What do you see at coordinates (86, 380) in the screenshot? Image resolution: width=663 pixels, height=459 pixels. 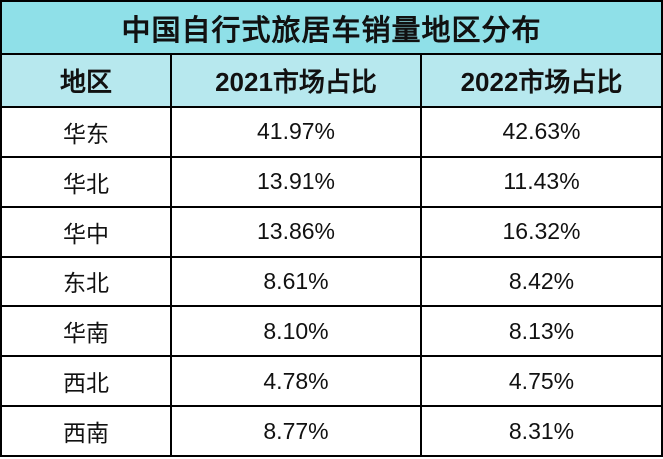 I see `region-label-xibei: 西北` at bounding box center [86, 380].